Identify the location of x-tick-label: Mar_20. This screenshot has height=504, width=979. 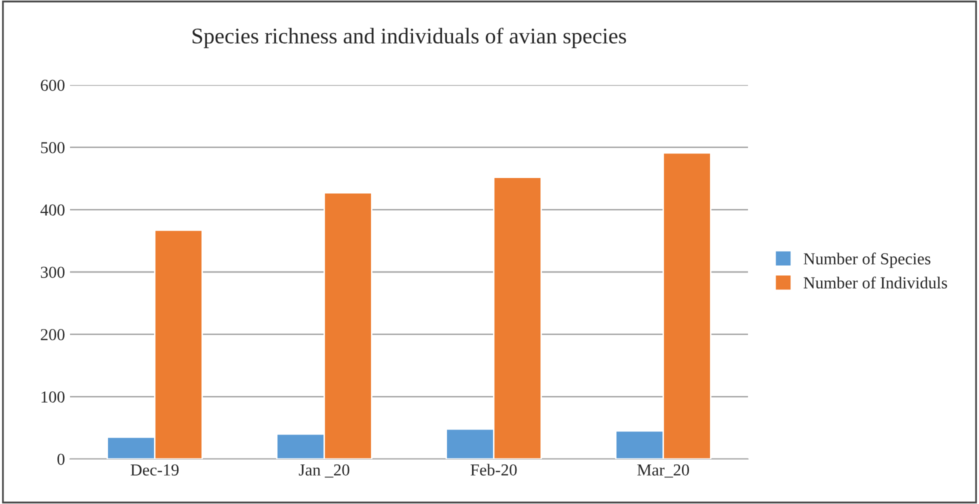
(663, 471).